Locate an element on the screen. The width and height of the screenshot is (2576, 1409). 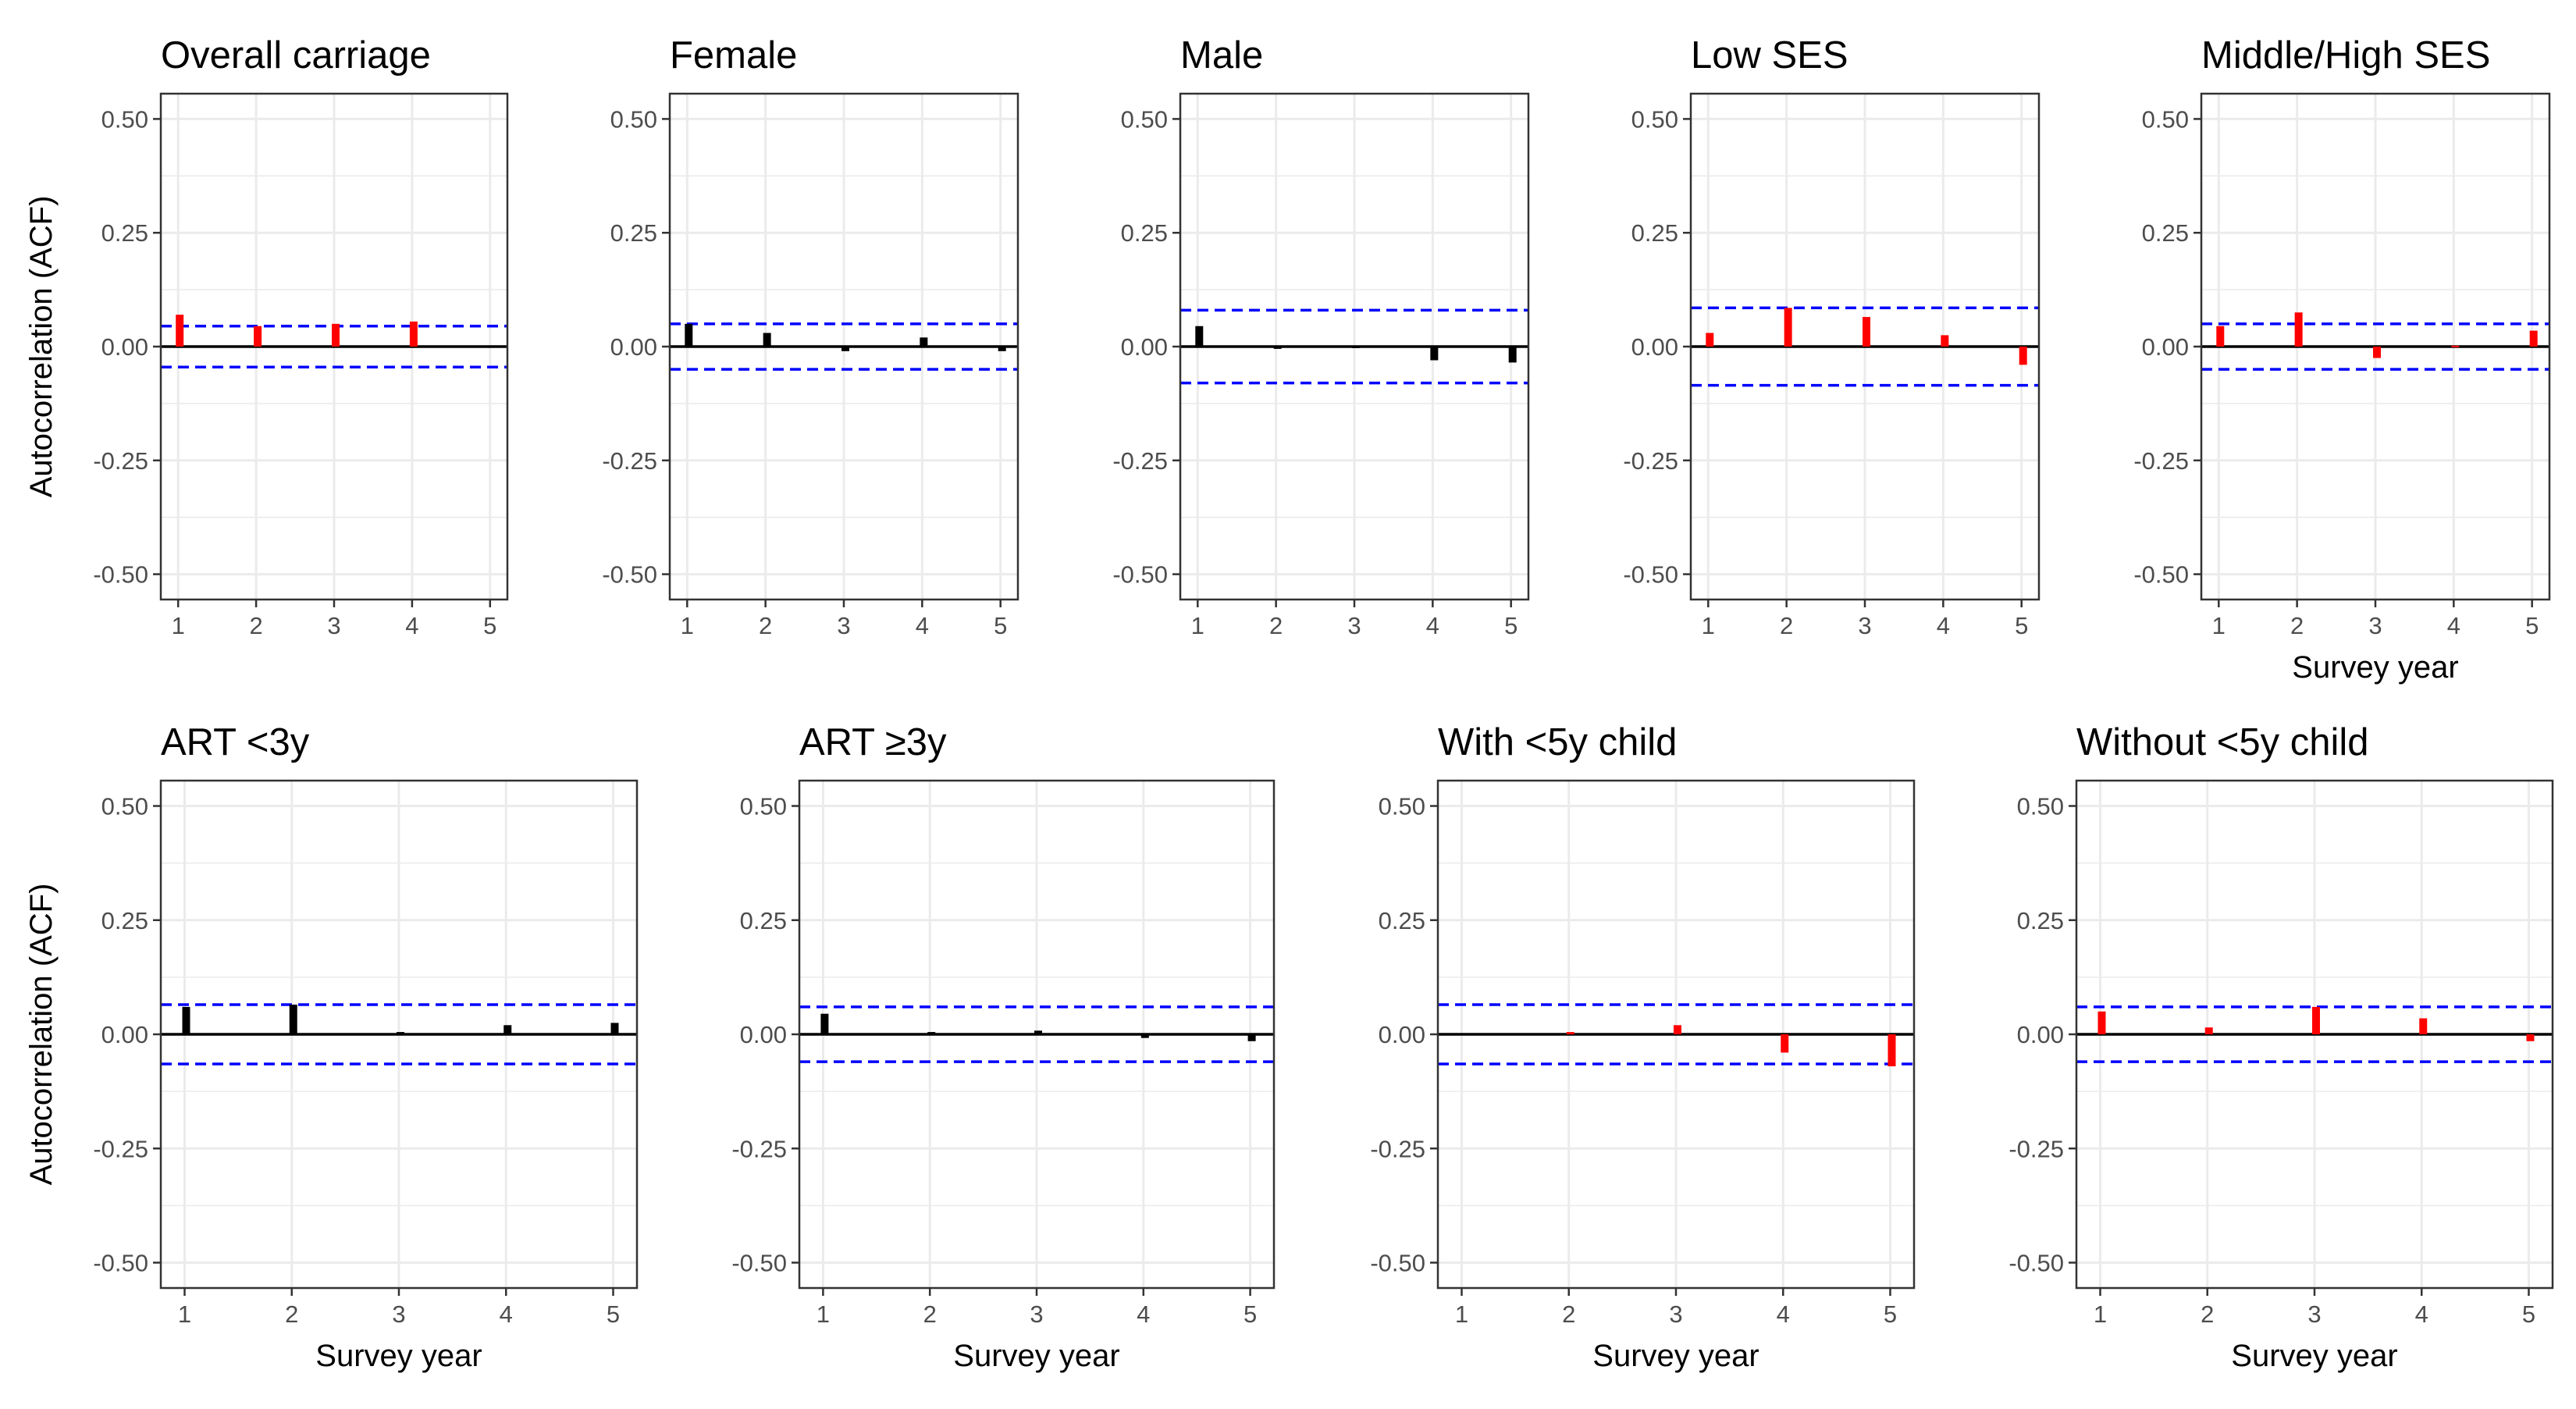
panel-title: Overall carriage is located at coordinates (296, 55).